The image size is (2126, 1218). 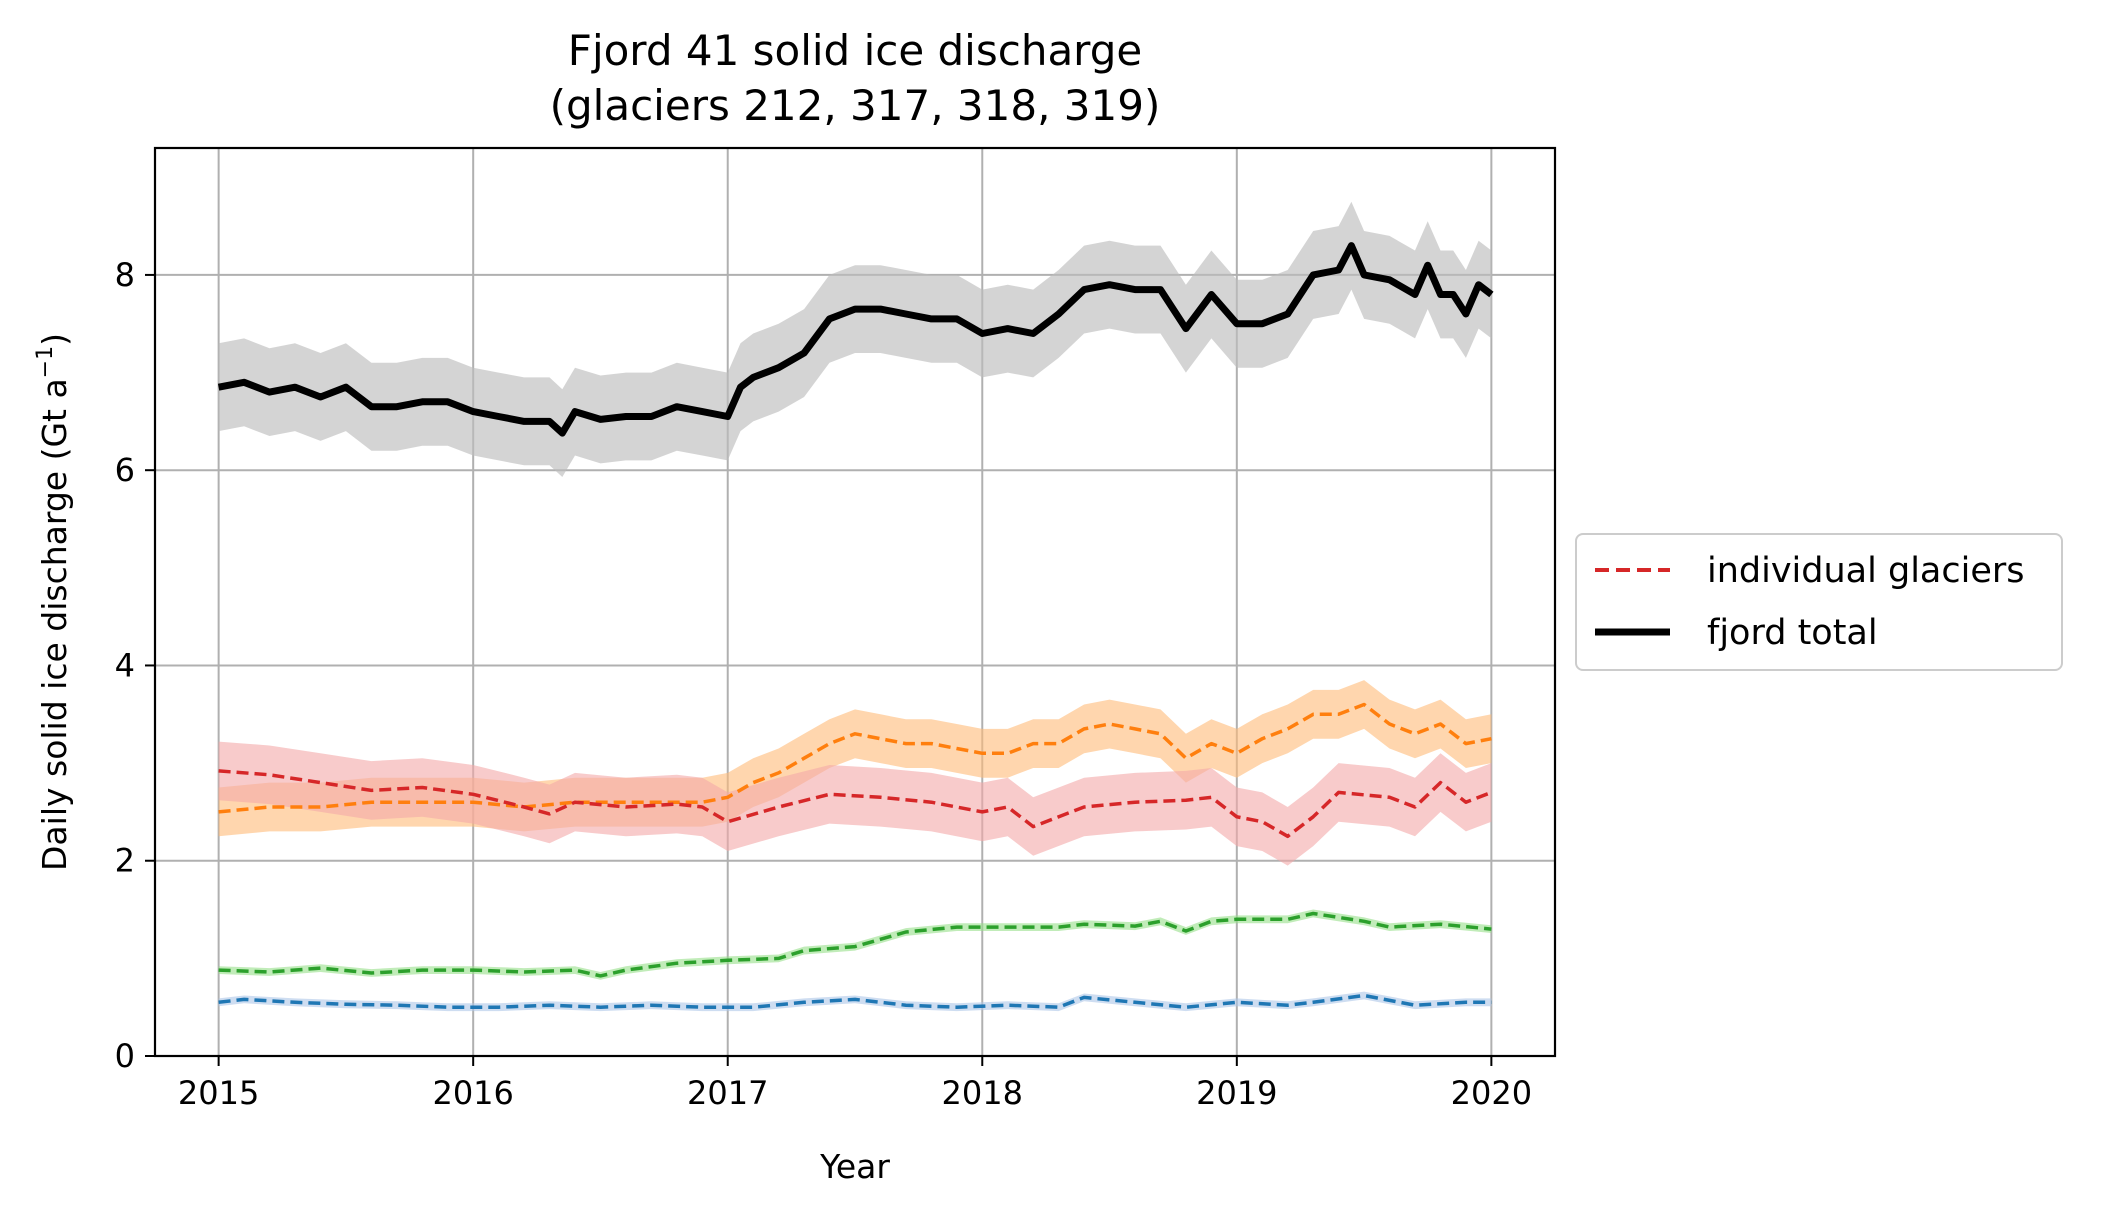 What do you see at coordinates (854, 1166) in the screenshot?
I see `x-axis-label: Year` at bounding box center [854, 1166].